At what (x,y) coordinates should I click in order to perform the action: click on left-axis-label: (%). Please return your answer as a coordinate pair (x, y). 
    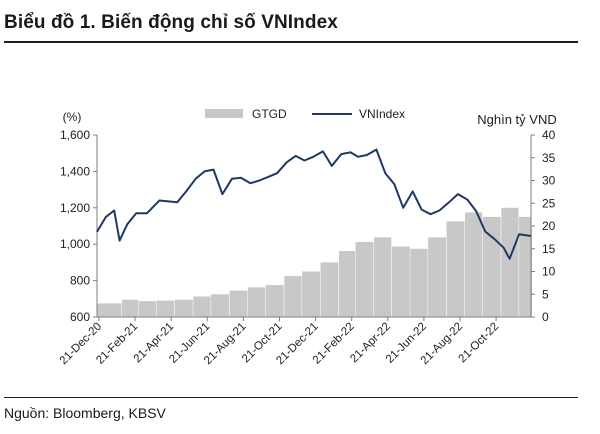
    Looking at the image, I should click on (72, 117).